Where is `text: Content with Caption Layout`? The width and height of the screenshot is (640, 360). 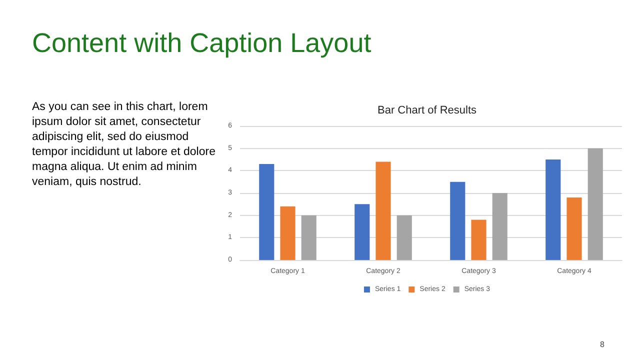
text: Content with Caption Layout is located at coordinates (202, 43).